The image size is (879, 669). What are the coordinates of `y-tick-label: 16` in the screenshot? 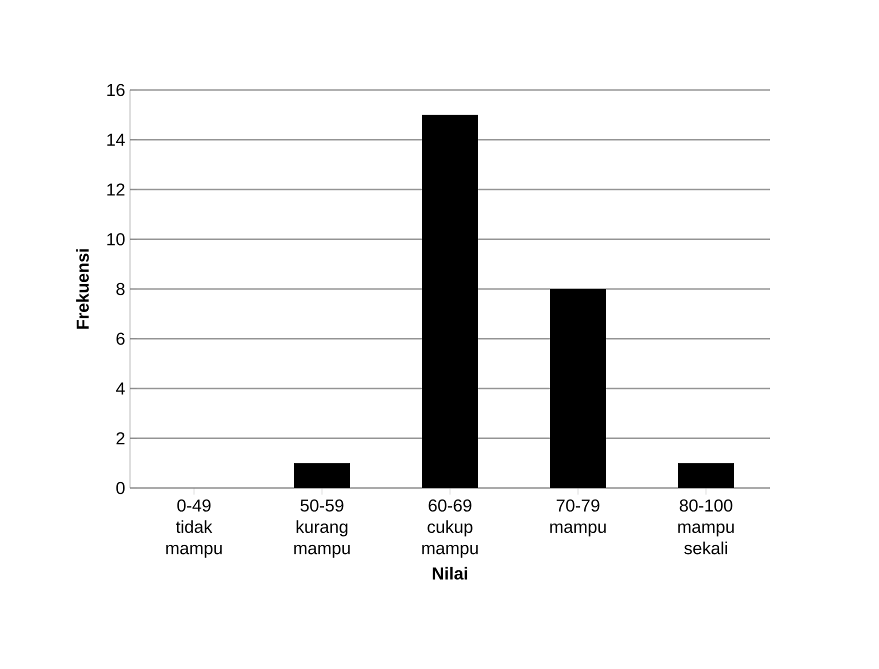 It's located at (116, 90).